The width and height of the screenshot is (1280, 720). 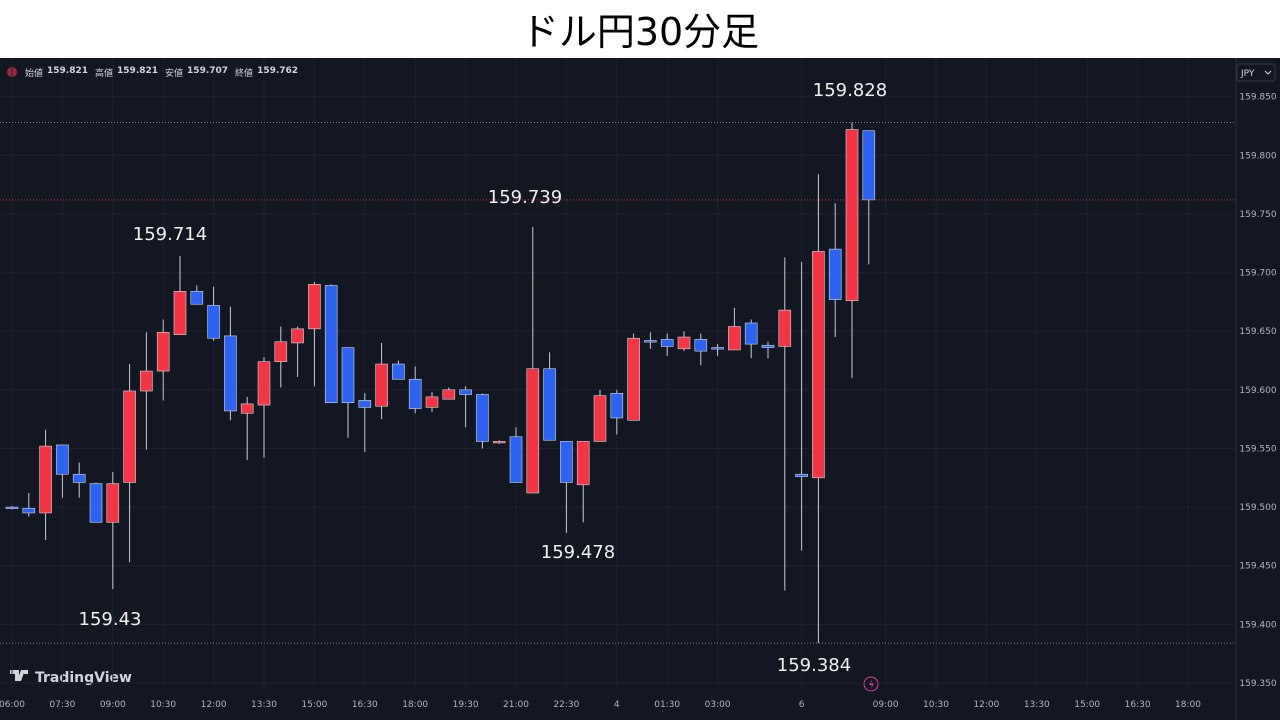 I want to click on x-tick-label: 10:30, so click(x=936, y=705).